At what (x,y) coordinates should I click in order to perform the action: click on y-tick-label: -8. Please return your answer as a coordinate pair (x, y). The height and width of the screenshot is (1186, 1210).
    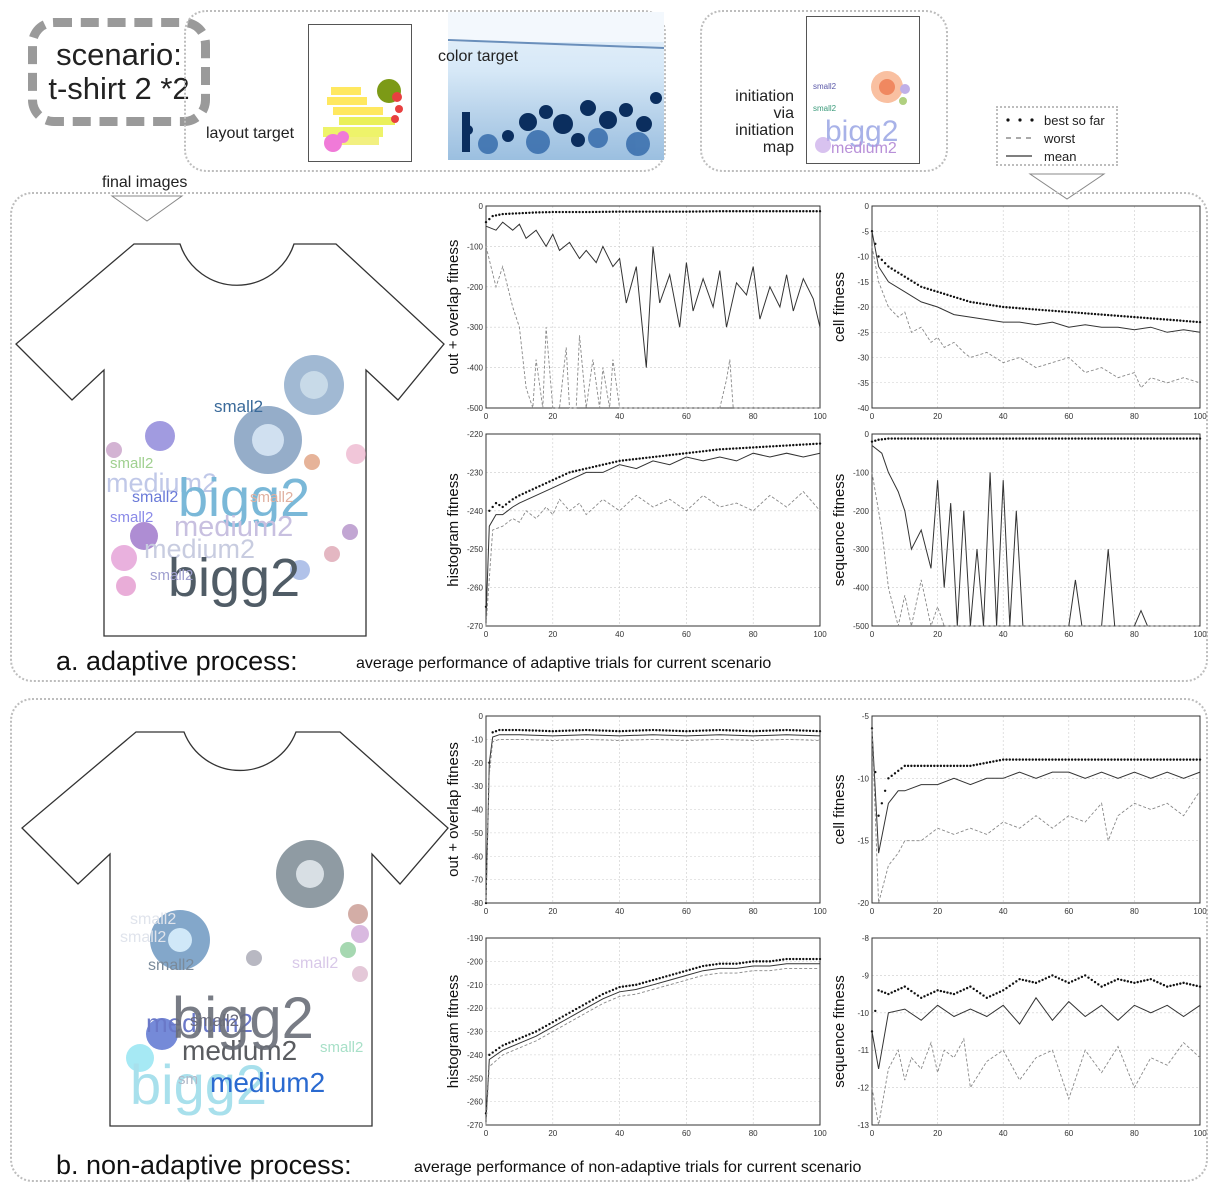
    Looking at the image, I should click on (866, 938).